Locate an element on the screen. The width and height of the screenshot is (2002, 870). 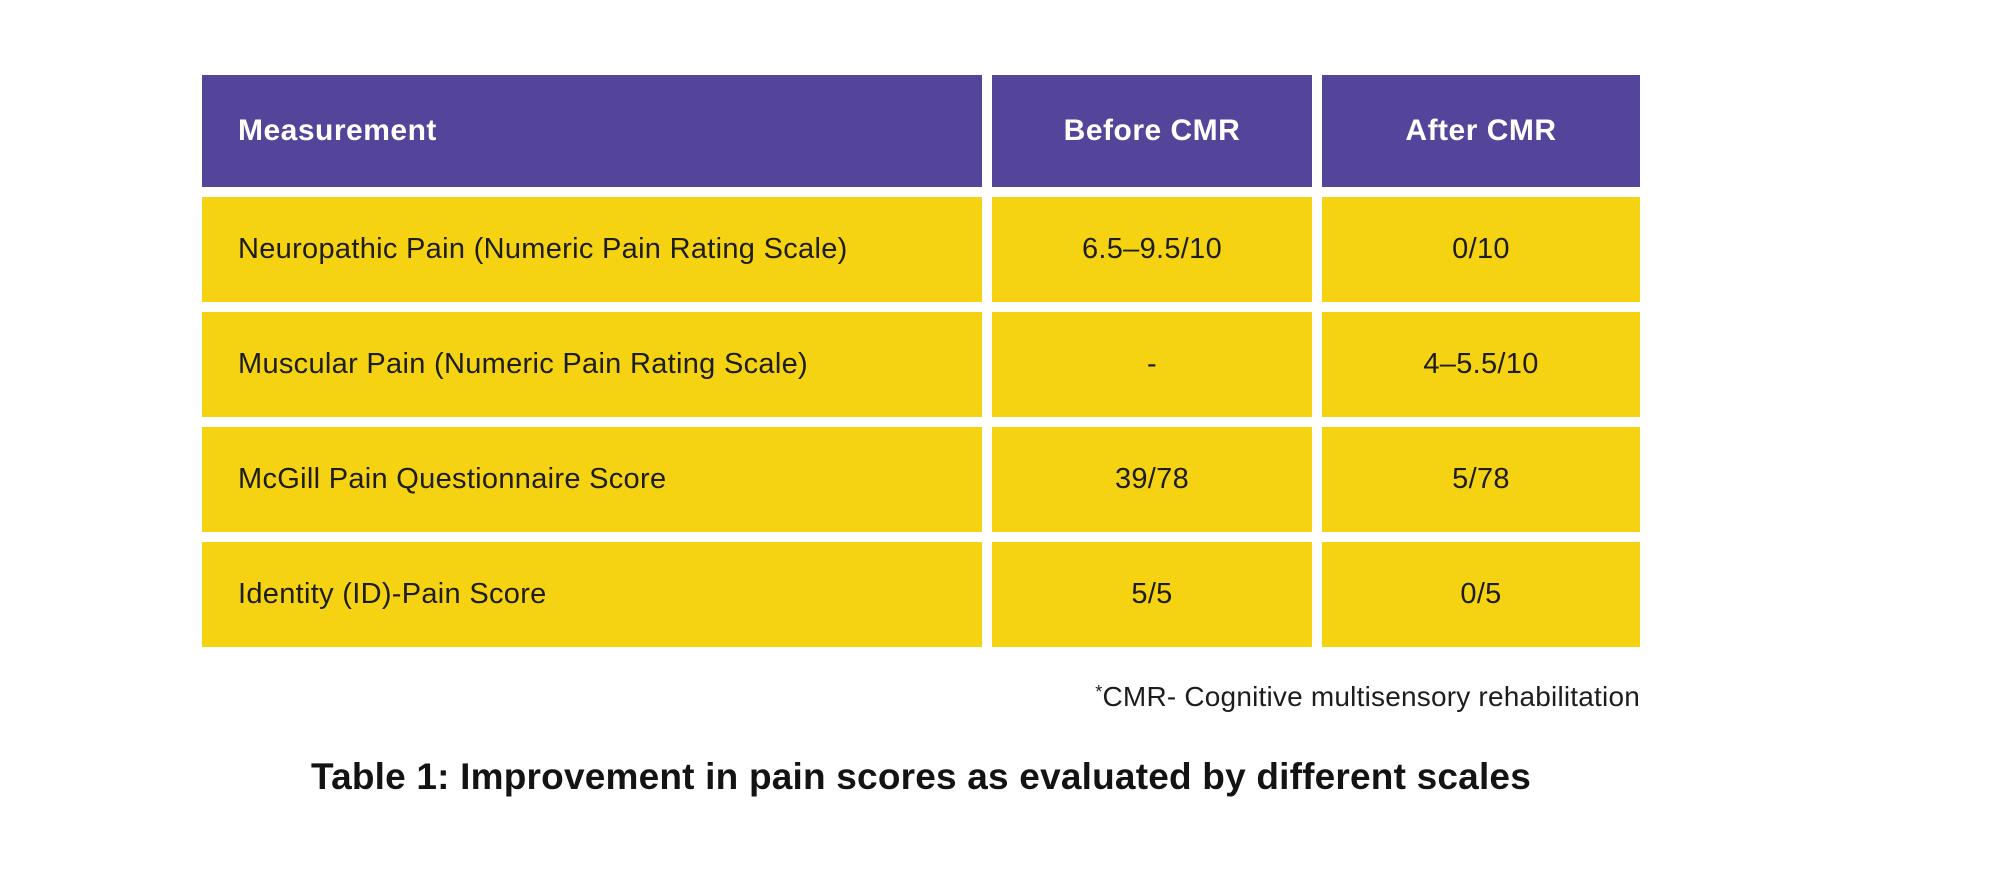
cell-id-pain-after: 0/5 is located at coordinates (1481, 594).